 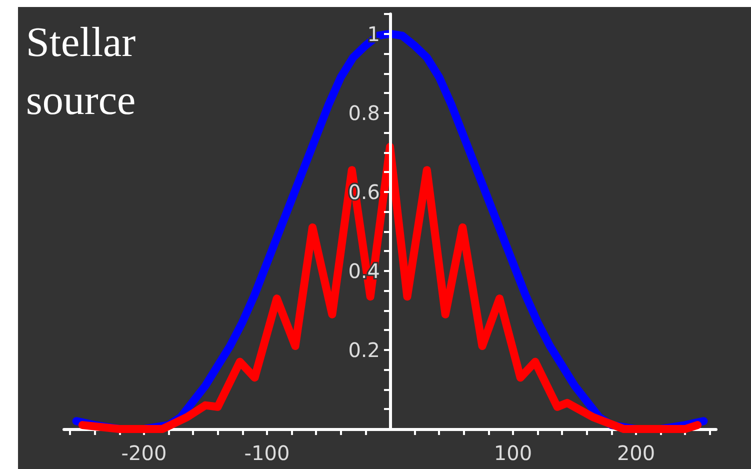 I want to click on y-tick-label: 0.2, so click(x=364, y=350).